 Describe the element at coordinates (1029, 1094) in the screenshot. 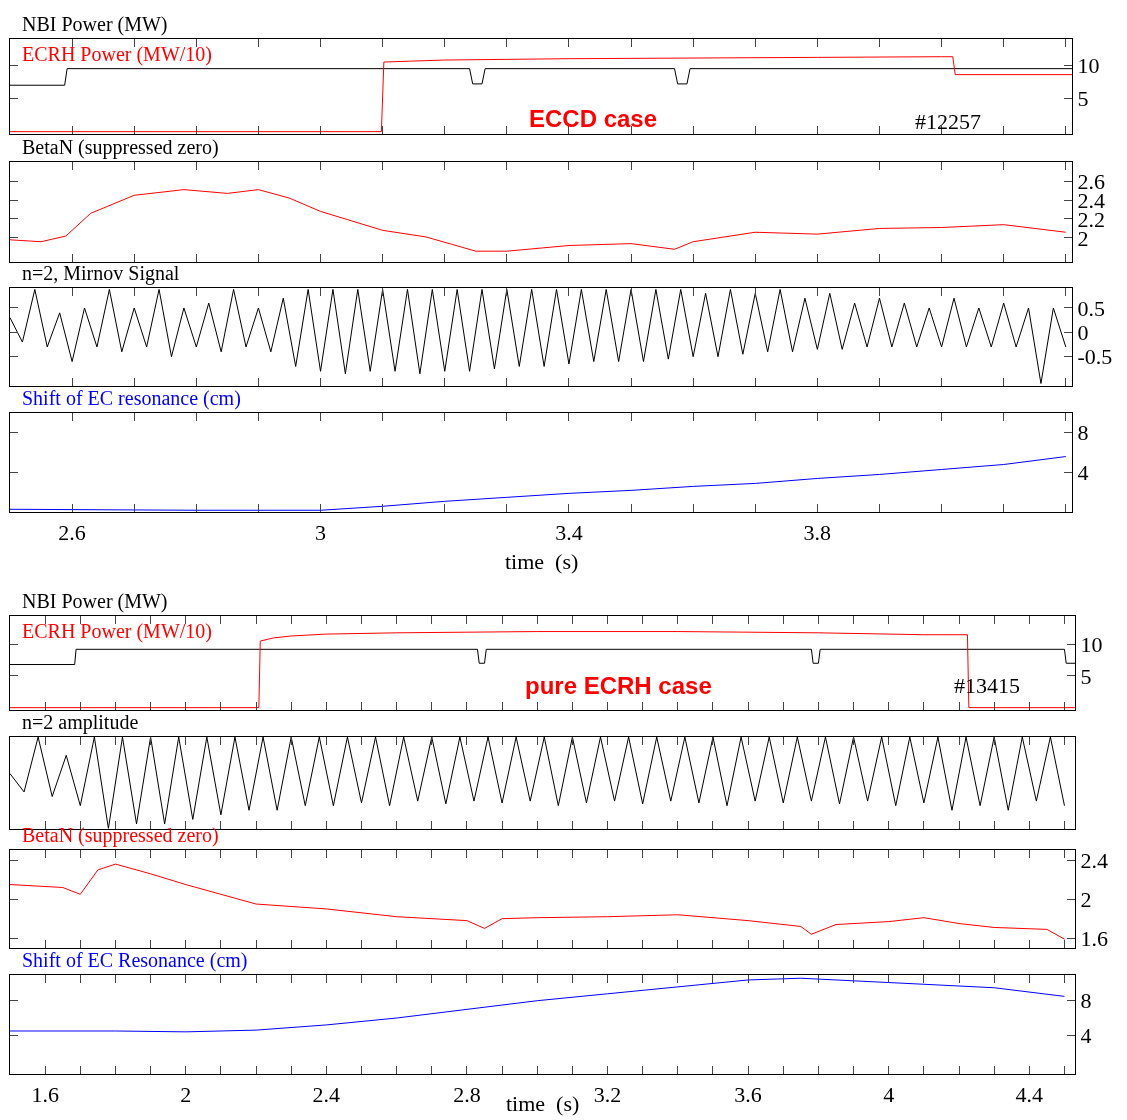

I see `x-tick-label: 4.4` at that location.